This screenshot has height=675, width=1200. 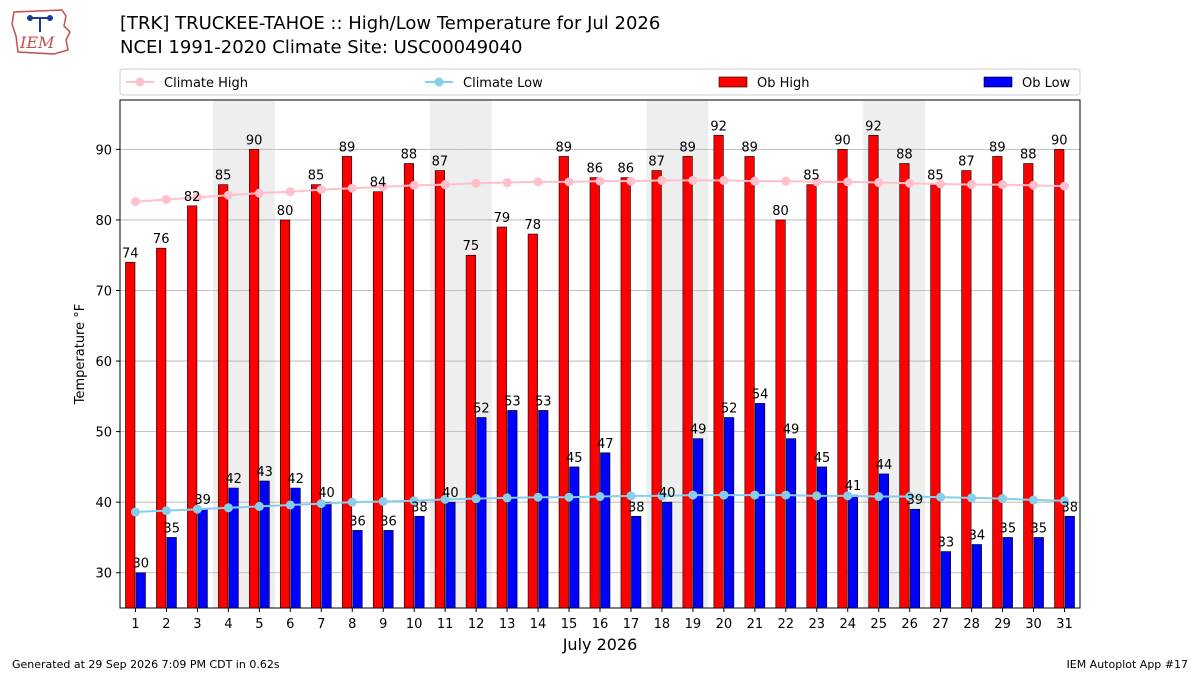 What do you see at coordinates (103, 292) in the screenshot?
I see `y-tick-label: 70` at bounding box center [103, 292].